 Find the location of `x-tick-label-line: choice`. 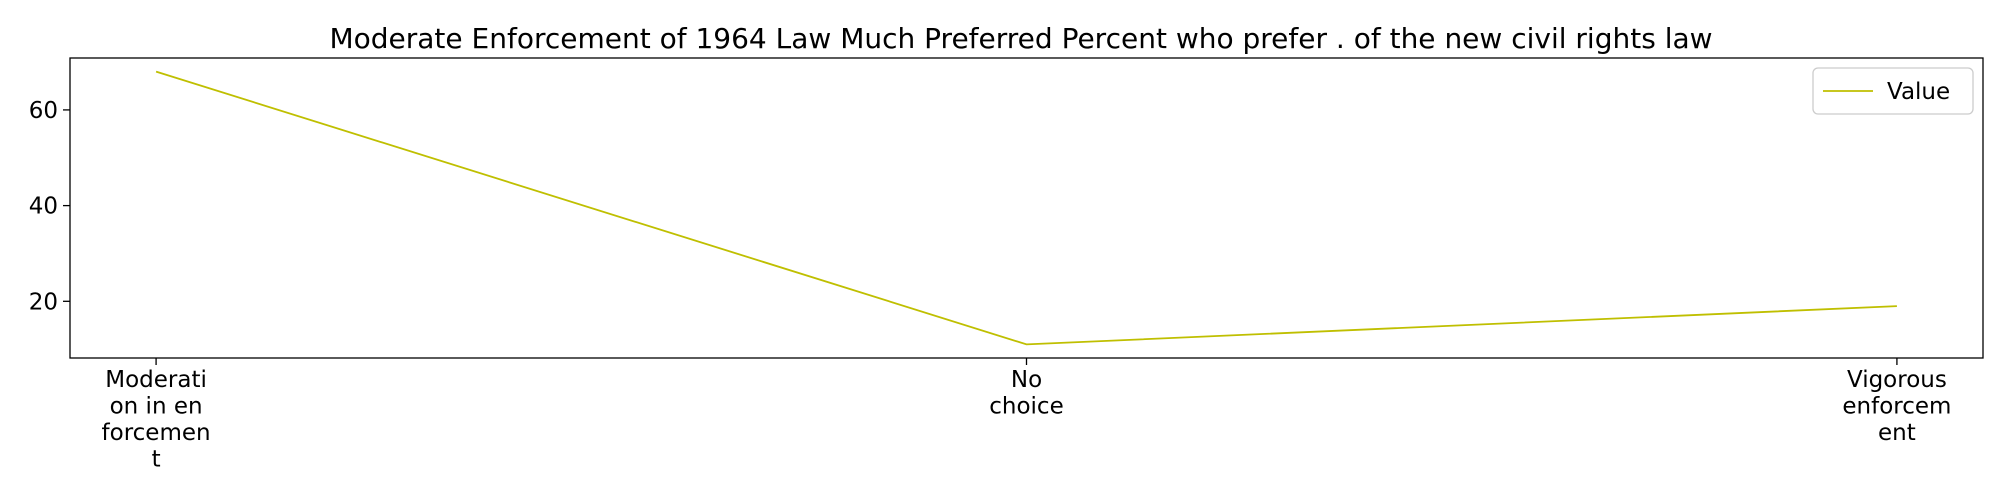

x-tick-label-line: choice is located at coordinates (1026, 407).